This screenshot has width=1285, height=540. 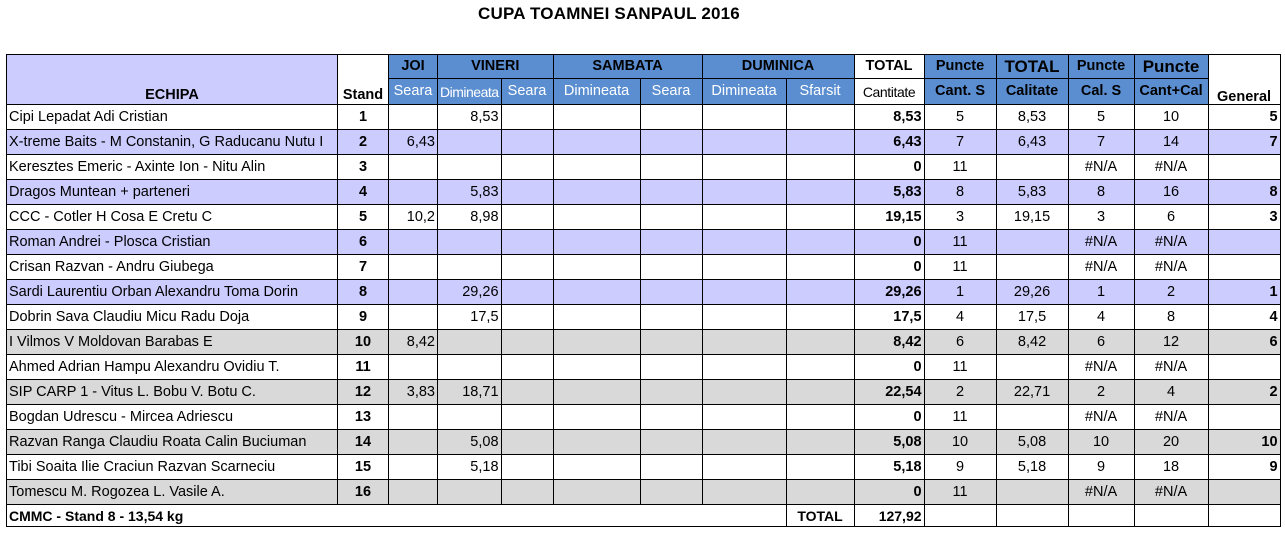 I want to click on cant-cal-cell: 14, so click(x=1171, y=142).